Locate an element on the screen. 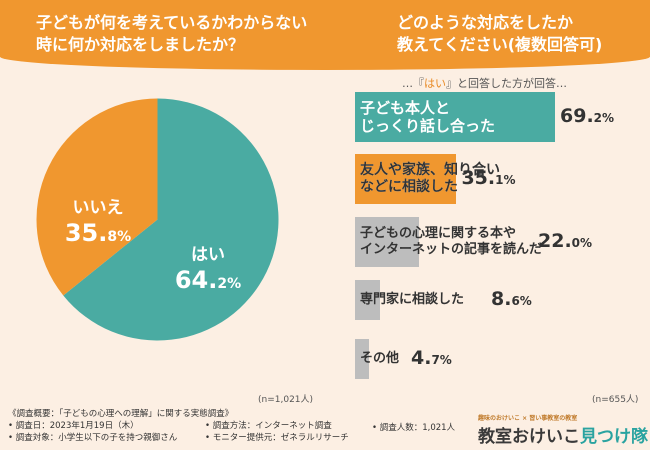 This screenshot has height=450, width=650. survey-provider: • モニター提供元：ゼネラルリサーチ is located at coordinates (277, 438).